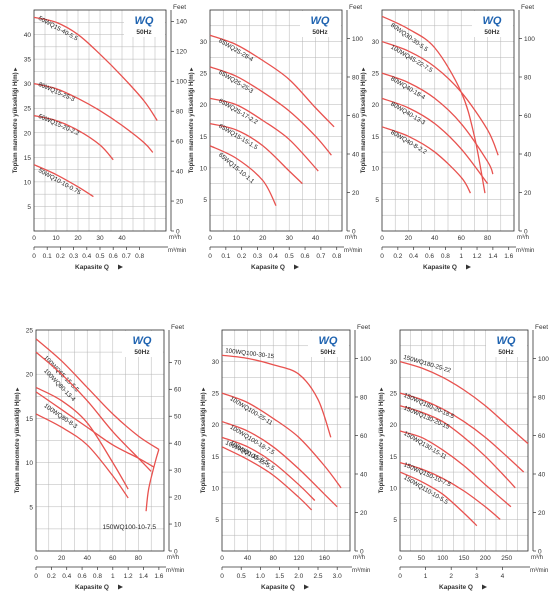 The width and height of the screenshot is (551, 600). What do you see at coordinates (464, 558) in the screenshot?
I see `x-tick-label: 150` at bounding box center [464, 558].